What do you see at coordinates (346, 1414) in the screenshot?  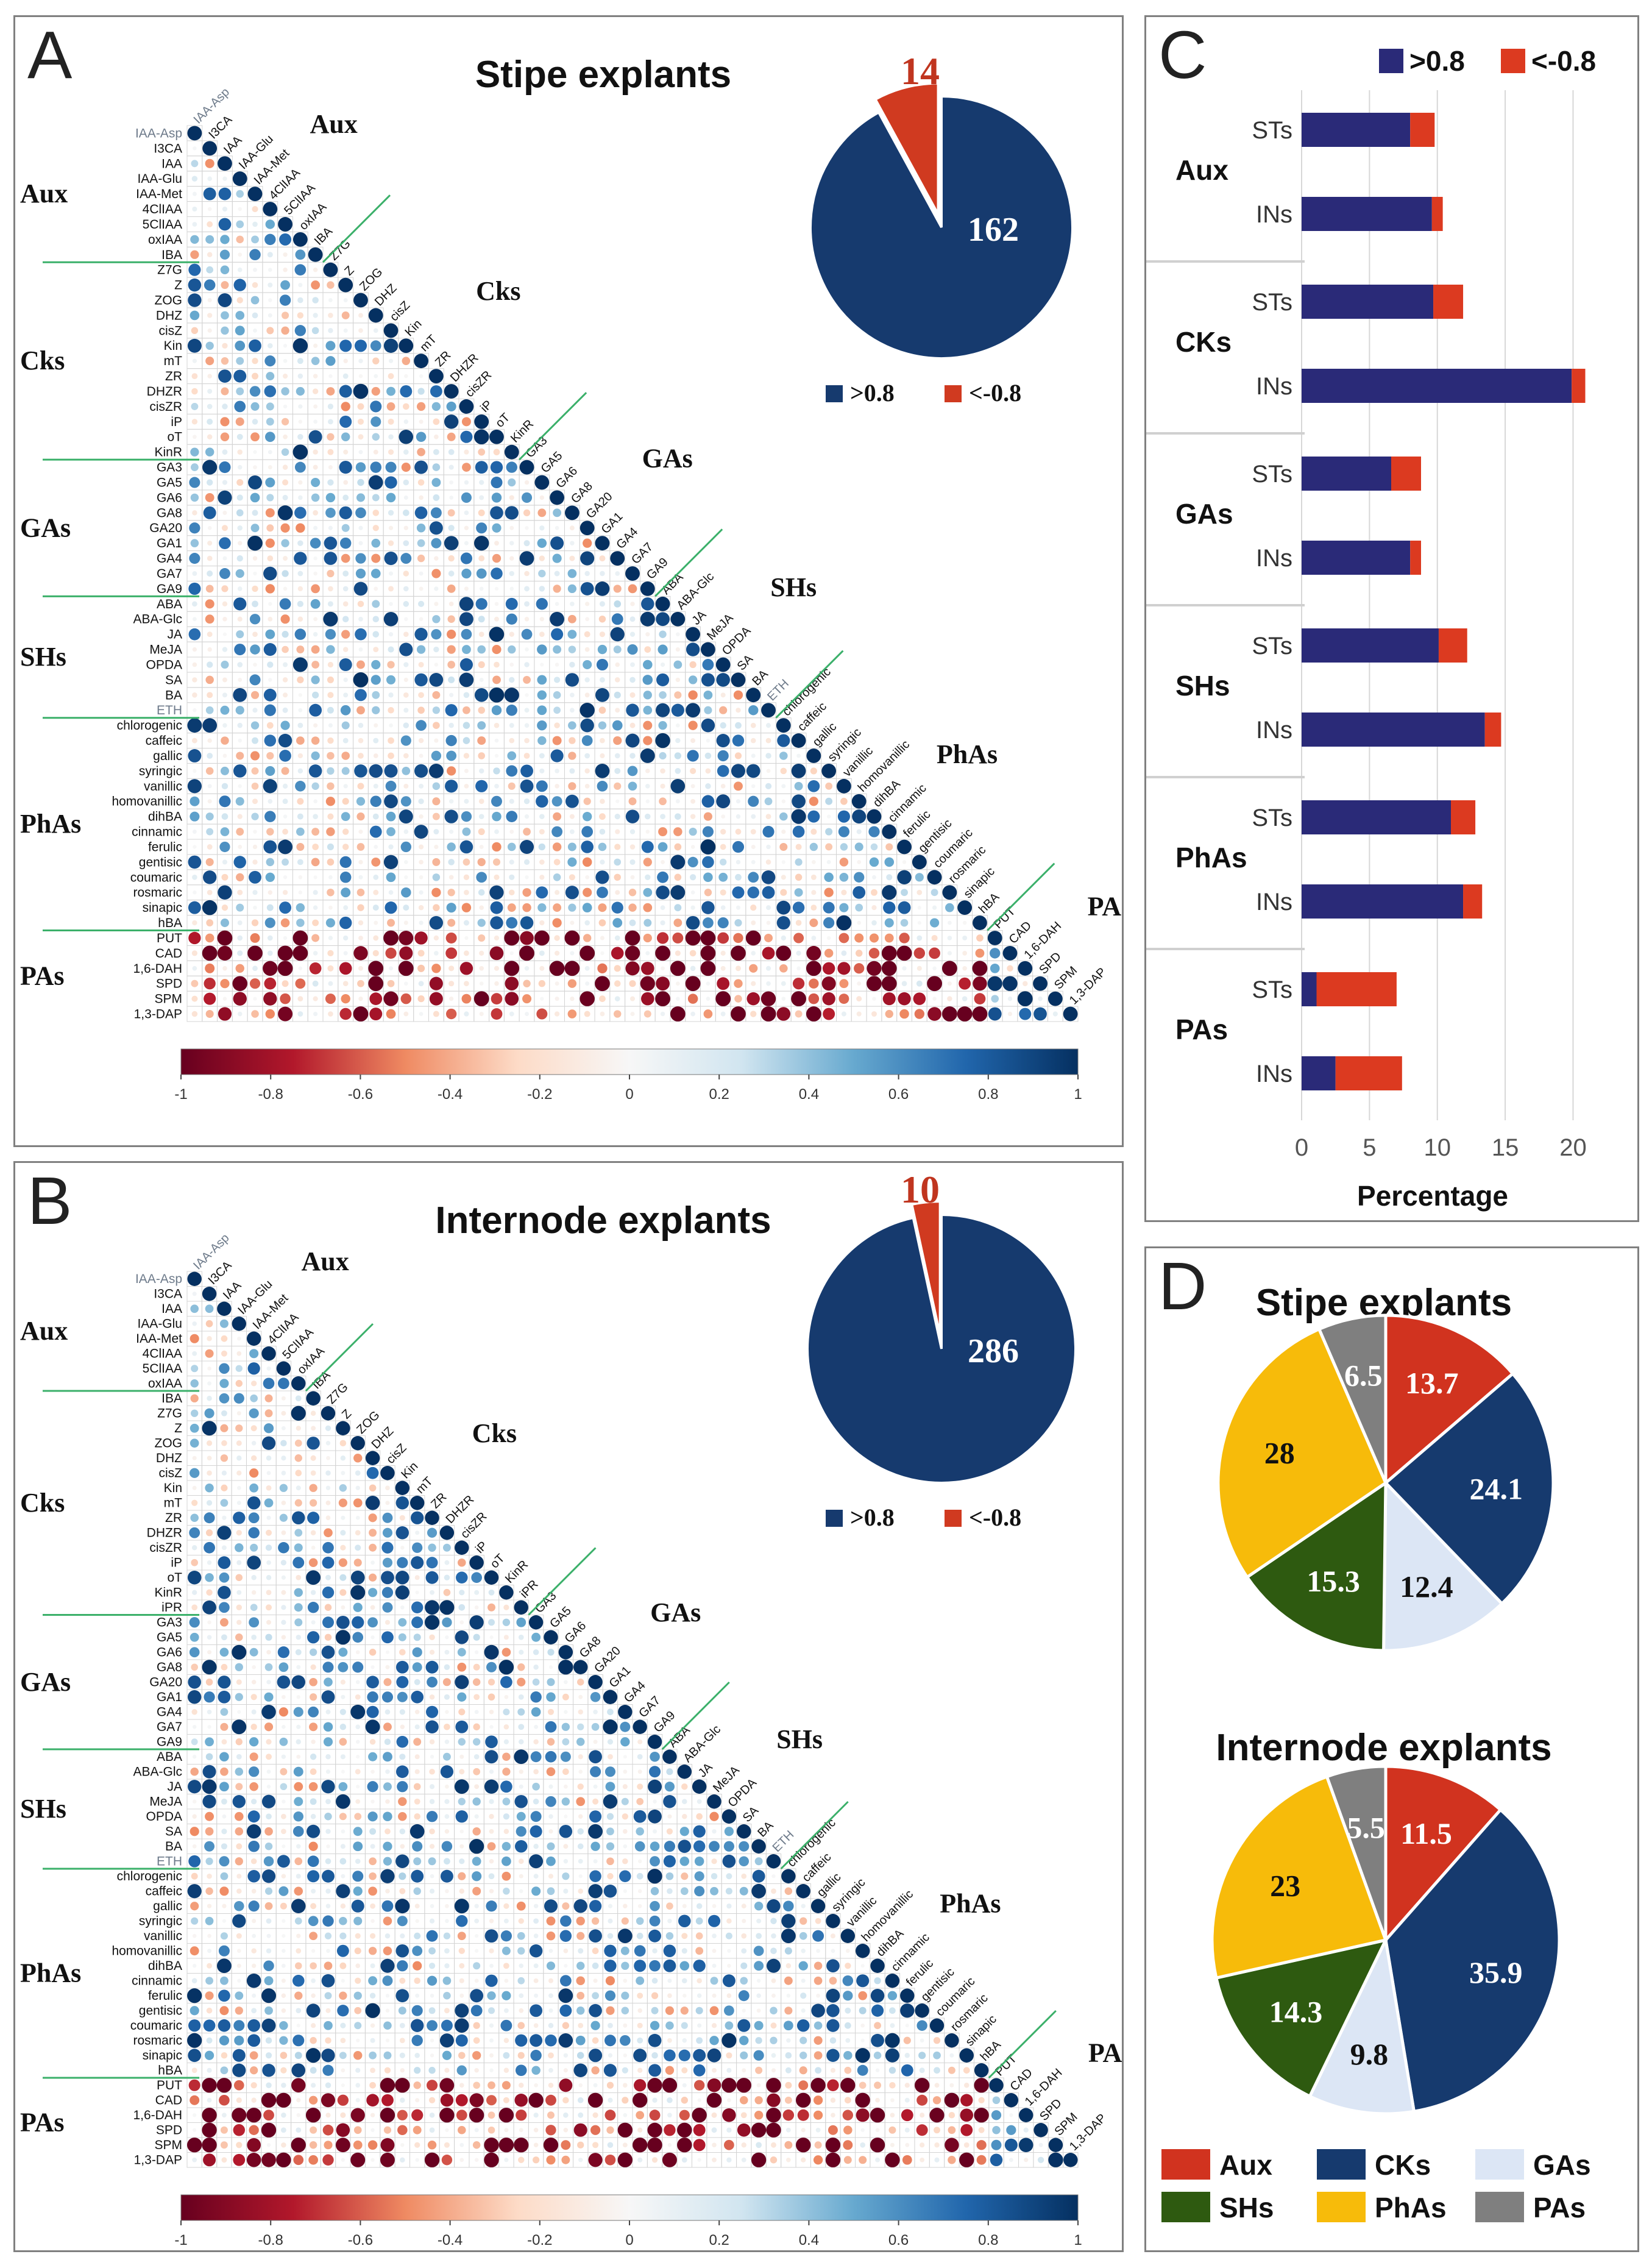 I see `diagonal-label: Z` at bounding box center [346, 1414].